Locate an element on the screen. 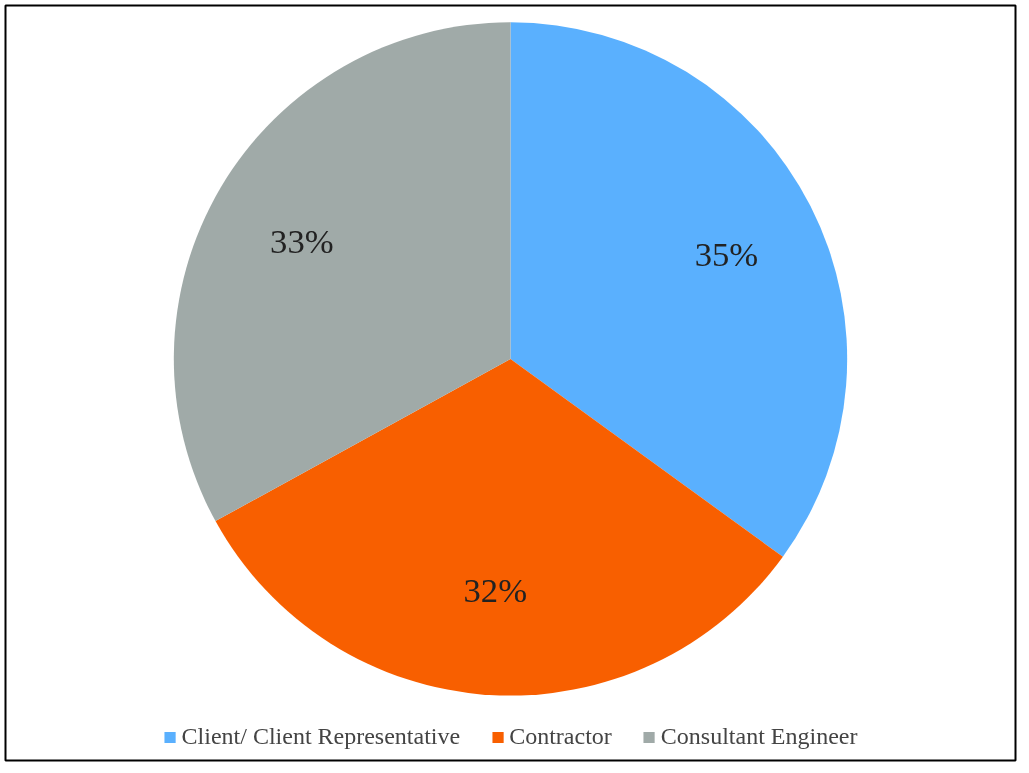 This screenshot has width=1029, height=773. legend-label: Consultant Engineer is located at coordinates (759, 736).